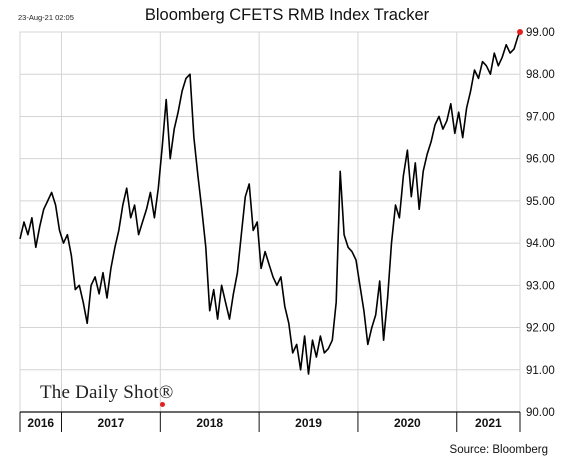  I want to click on y-tick-label: 90.00, so click(540, 413).